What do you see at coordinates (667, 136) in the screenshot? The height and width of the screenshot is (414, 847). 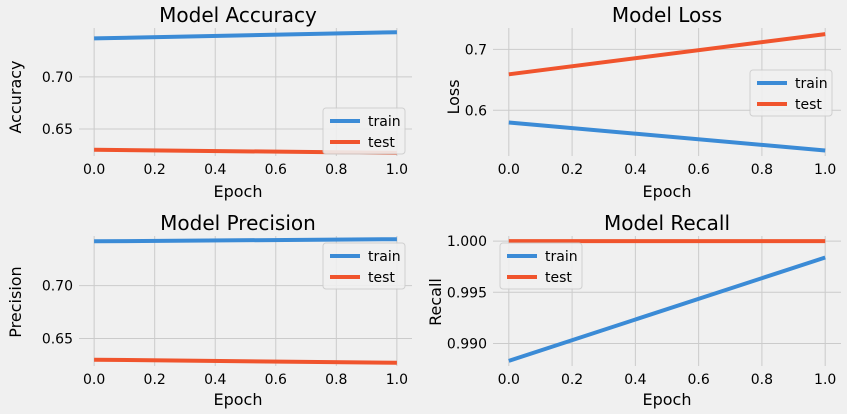 I see `series-line-train-loss` at bounding box center [667, 136].